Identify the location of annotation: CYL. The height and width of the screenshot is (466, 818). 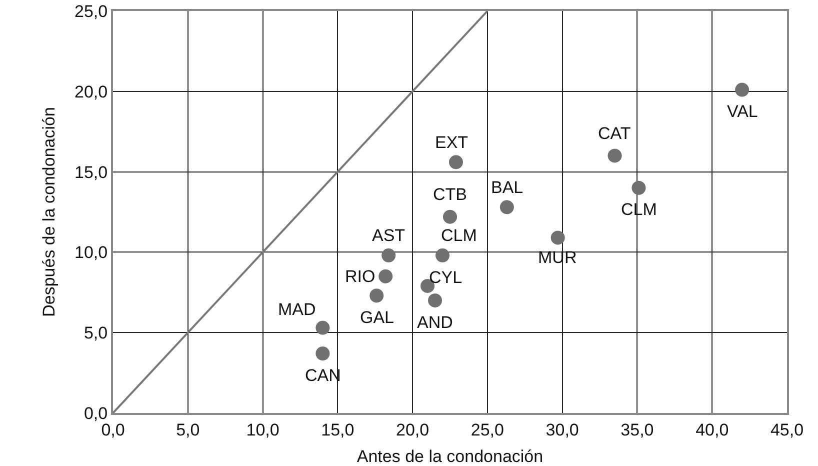
(445, 277).